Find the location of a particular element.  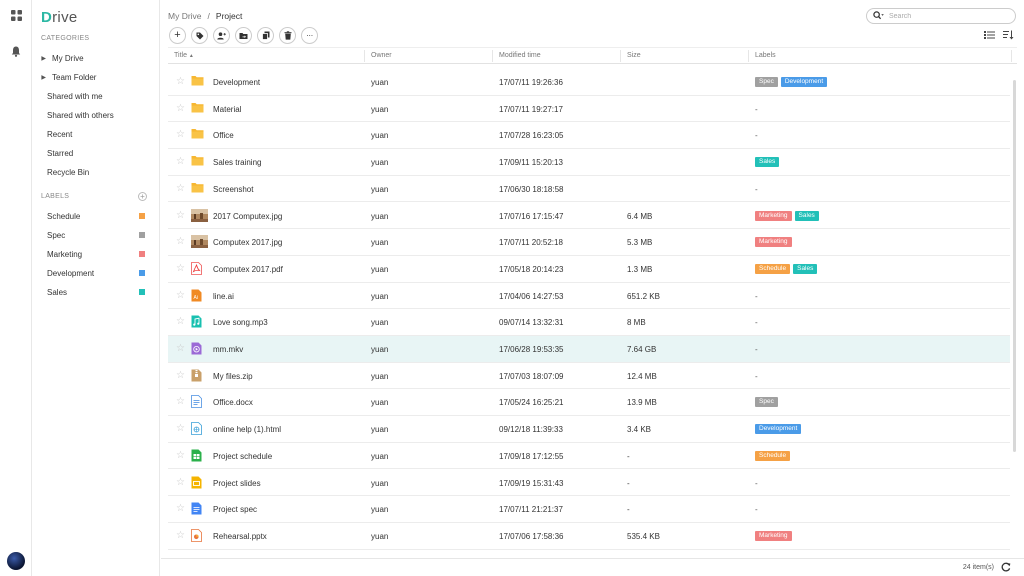

file-name: Screenshot is located at coordinates (233, 189).